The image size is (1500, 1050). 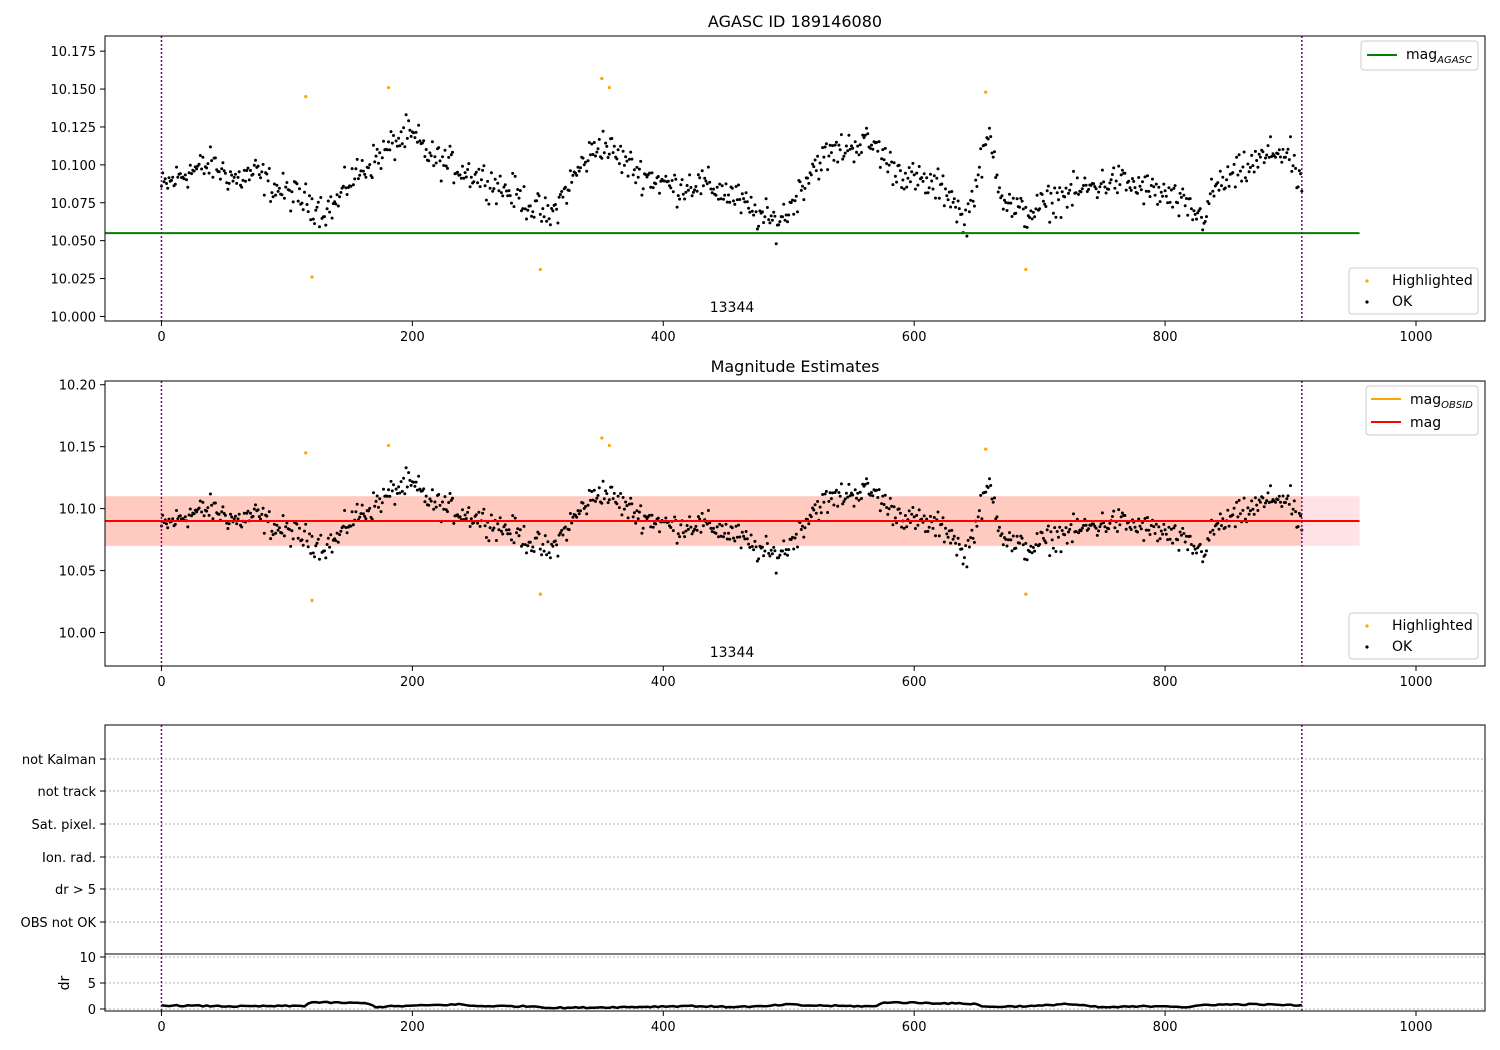 I want to click on y-tick-label-2: 10.10, so click(x=77, y=510).